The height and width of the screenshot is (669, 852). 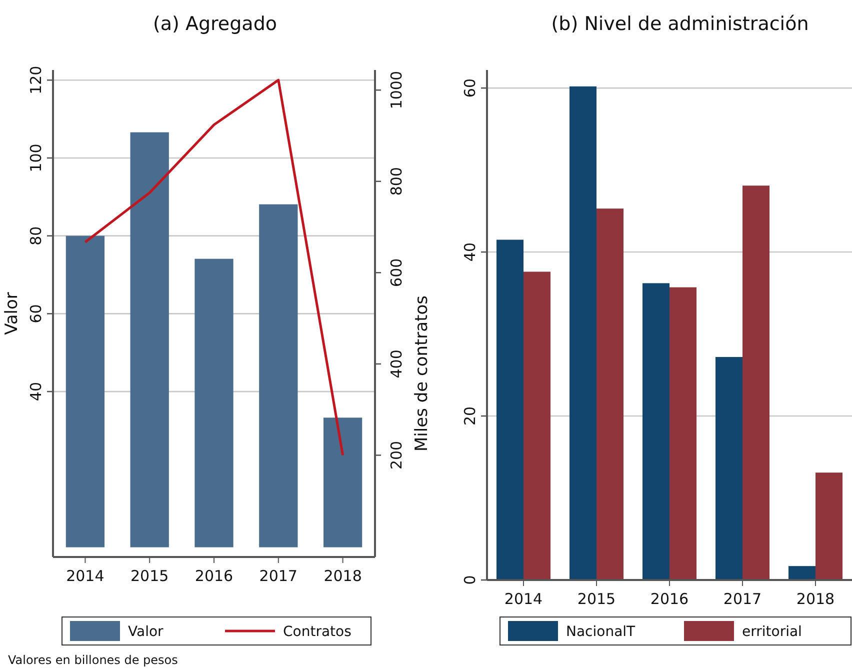 What do you see at coordinates (470, 416) in the screenshot?
I see `y-tick-label: 20` at bounding box center [470, 416].